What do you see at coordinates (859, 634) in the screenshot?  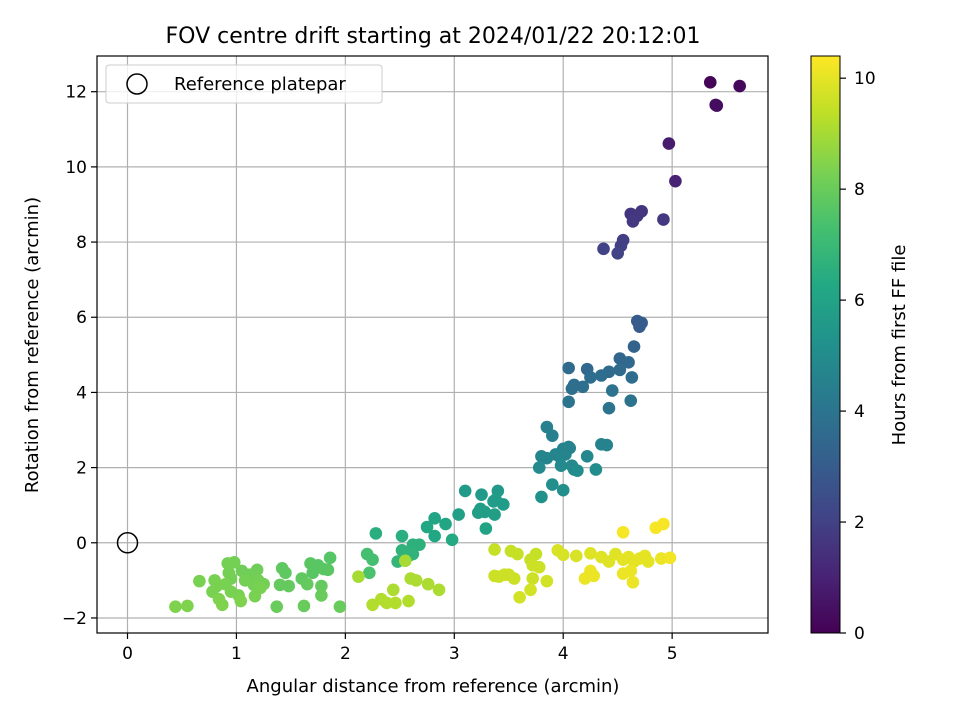 I see `colorbar-tick-label: 0` at bounding box center [859, 634].